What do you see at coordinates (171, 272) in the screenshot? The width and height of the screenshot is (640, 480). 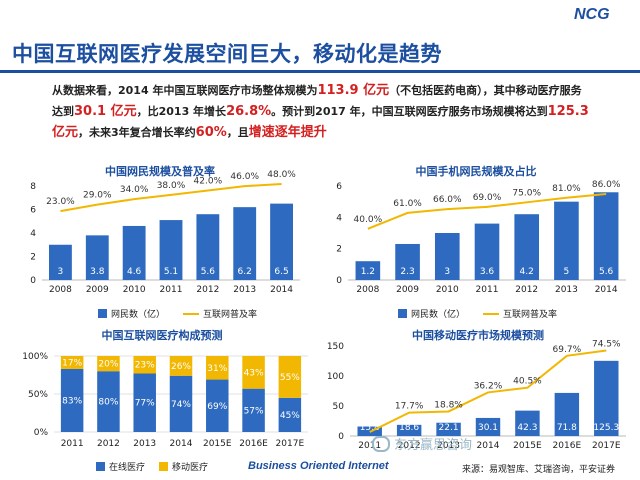 I see `bar-data-label: 5.1` at bounding box center [171, 272].